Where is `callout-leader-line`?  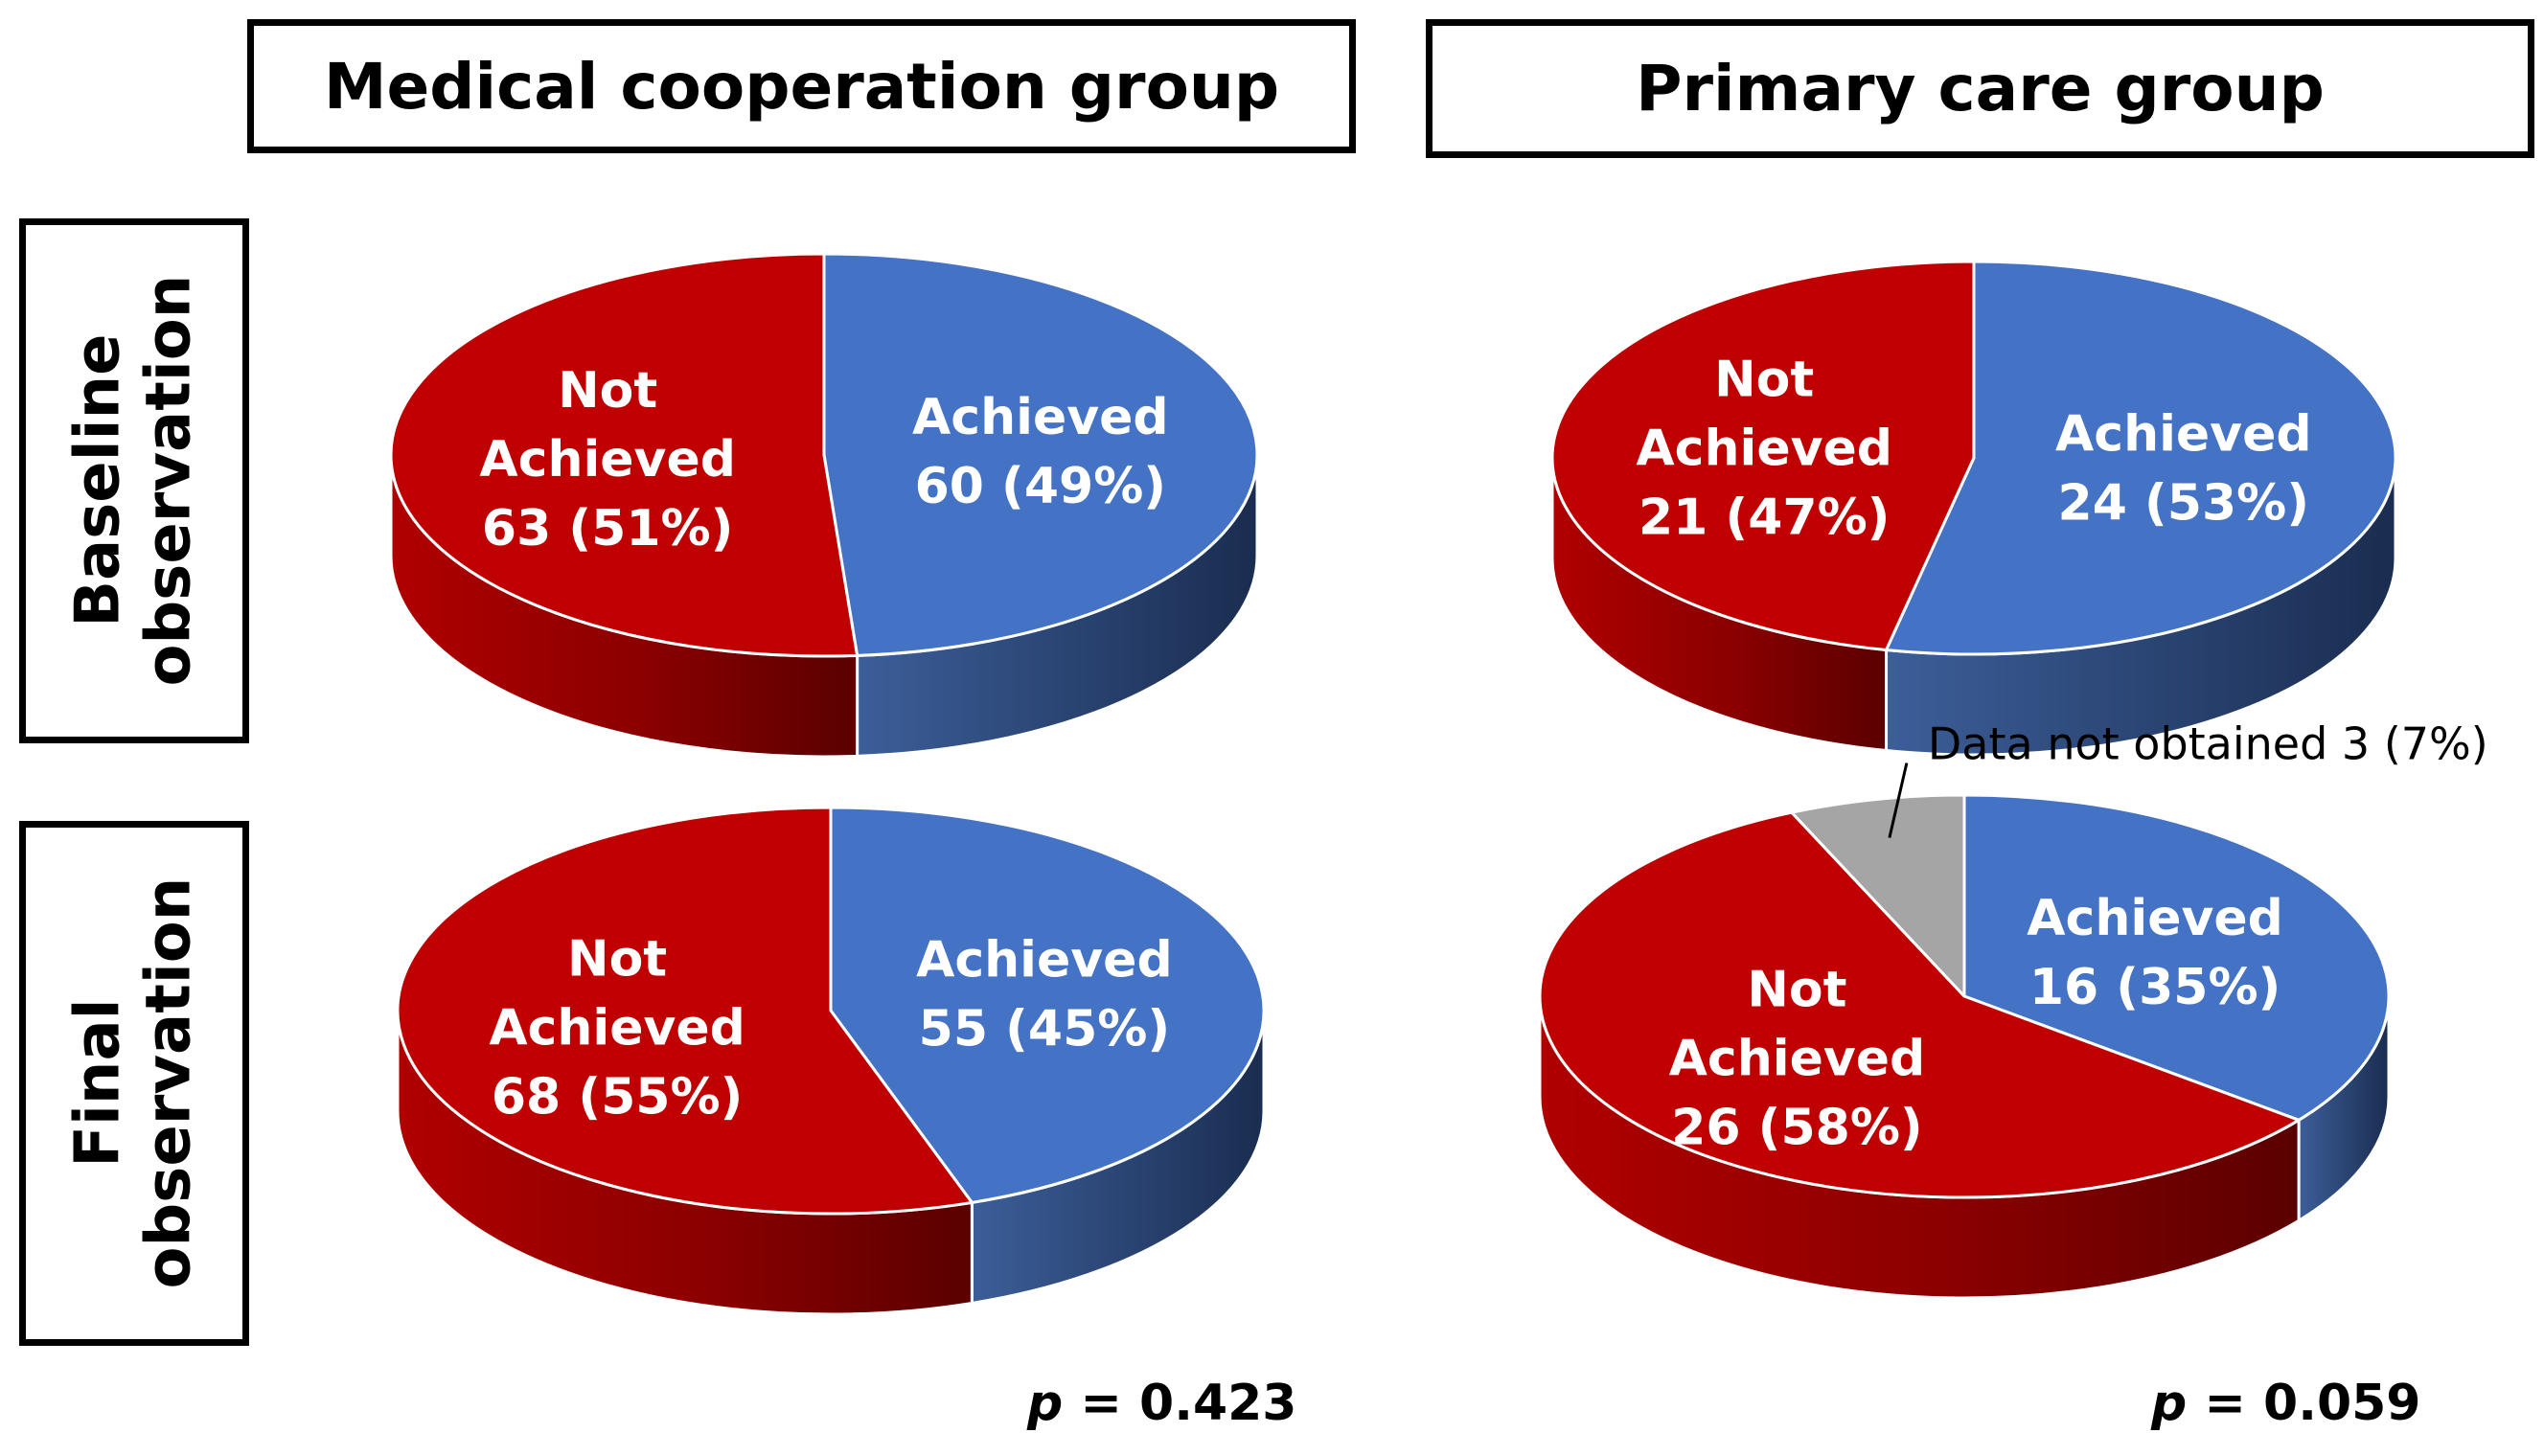
callout-leader-line is located at coordinates (1898, 800).